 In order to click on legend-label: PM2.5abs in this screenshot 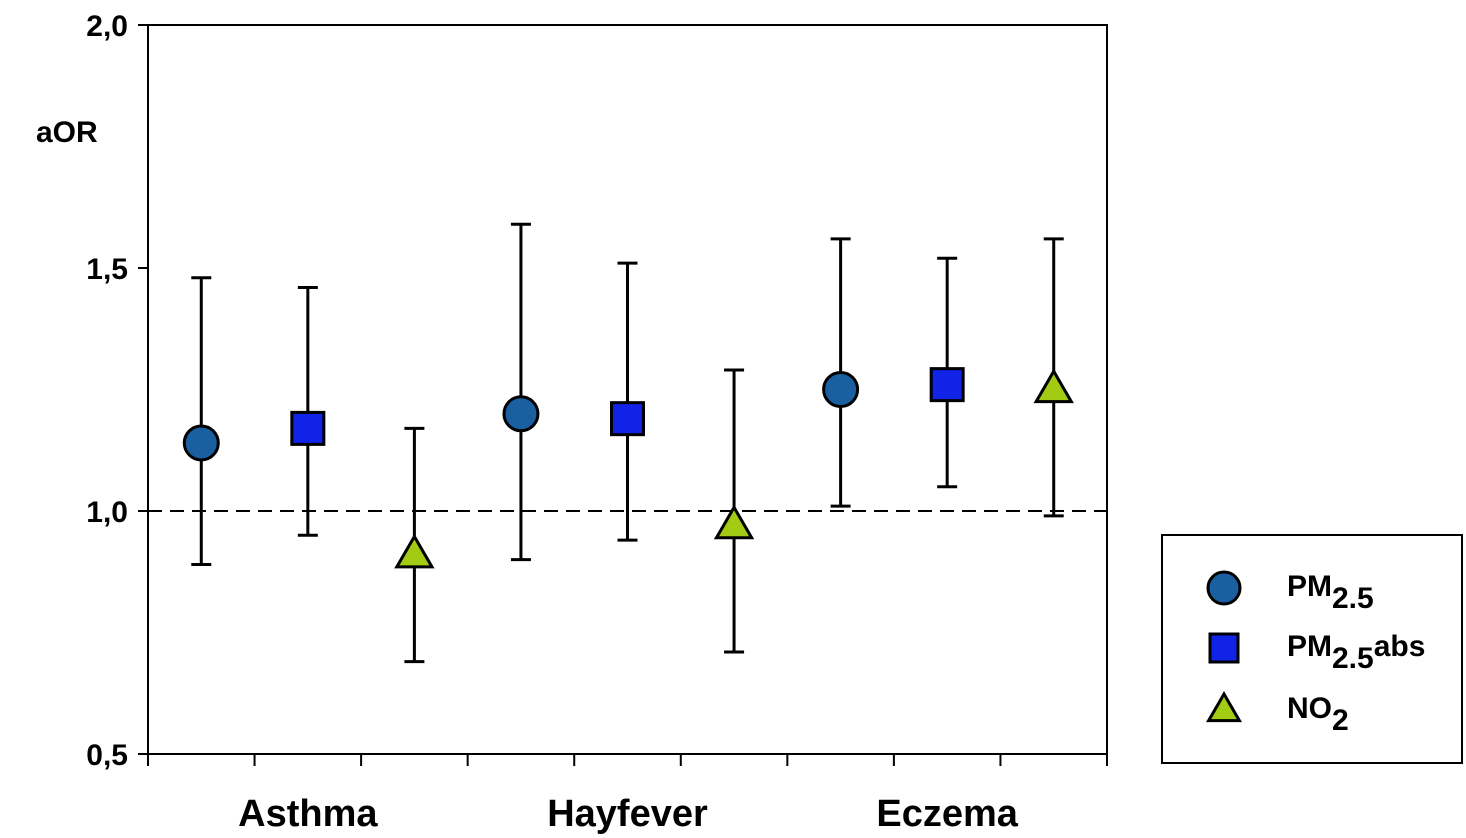, I will do `click(1356, 652)`.